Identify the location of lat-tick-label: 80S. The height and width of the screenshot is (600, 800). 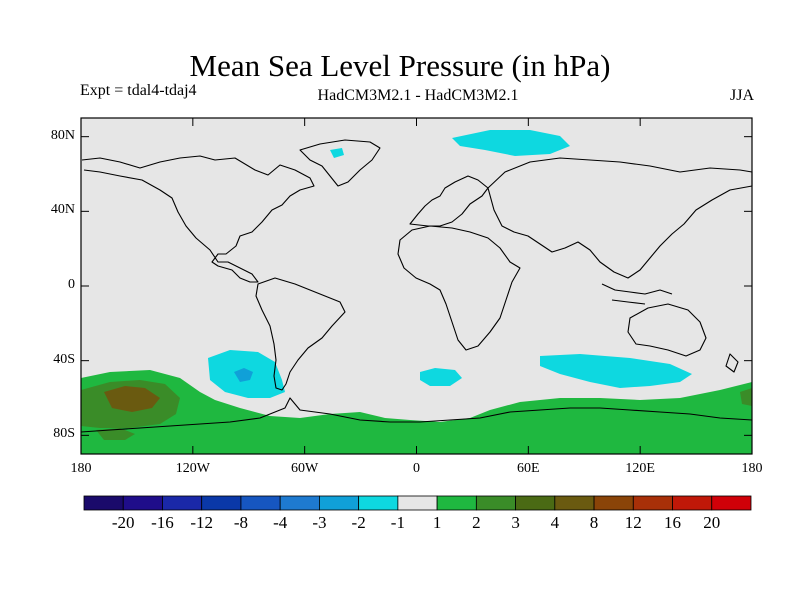
(64, 434).